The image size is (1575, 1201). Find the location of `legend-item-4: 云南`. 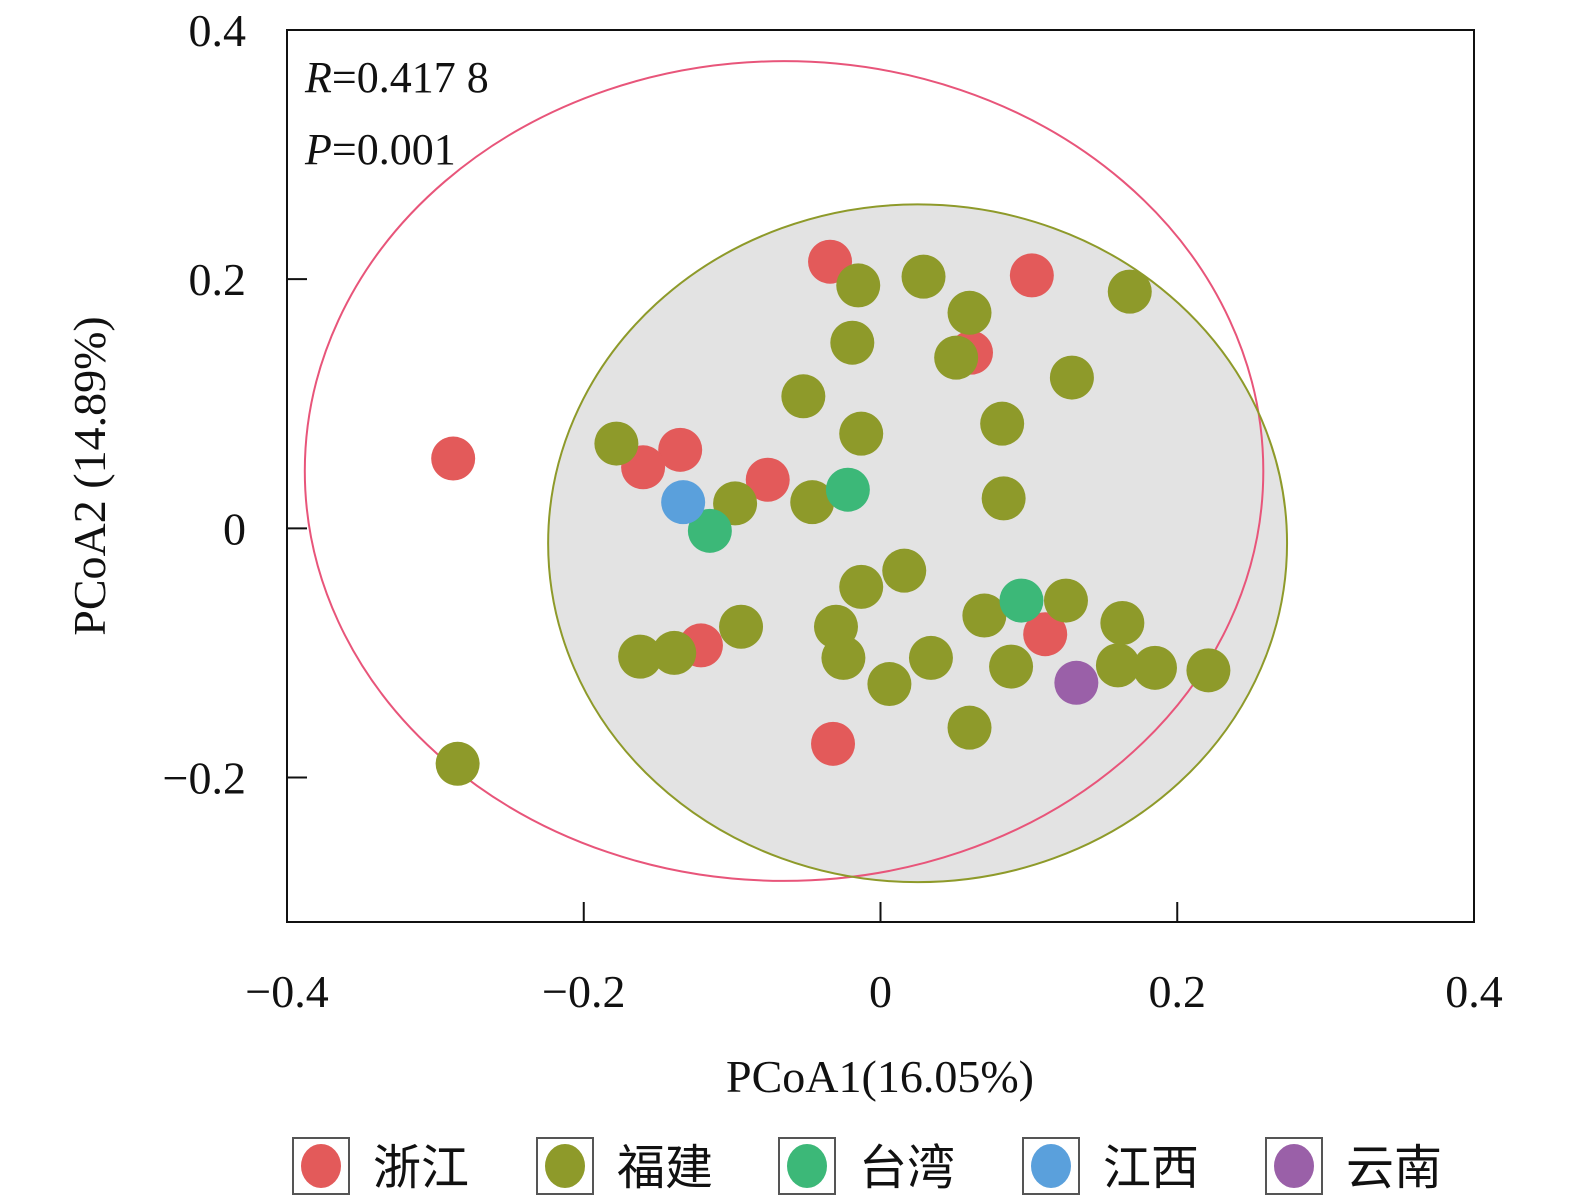

legend-item-4: 云南 is located at coordinates (1353, 1166).